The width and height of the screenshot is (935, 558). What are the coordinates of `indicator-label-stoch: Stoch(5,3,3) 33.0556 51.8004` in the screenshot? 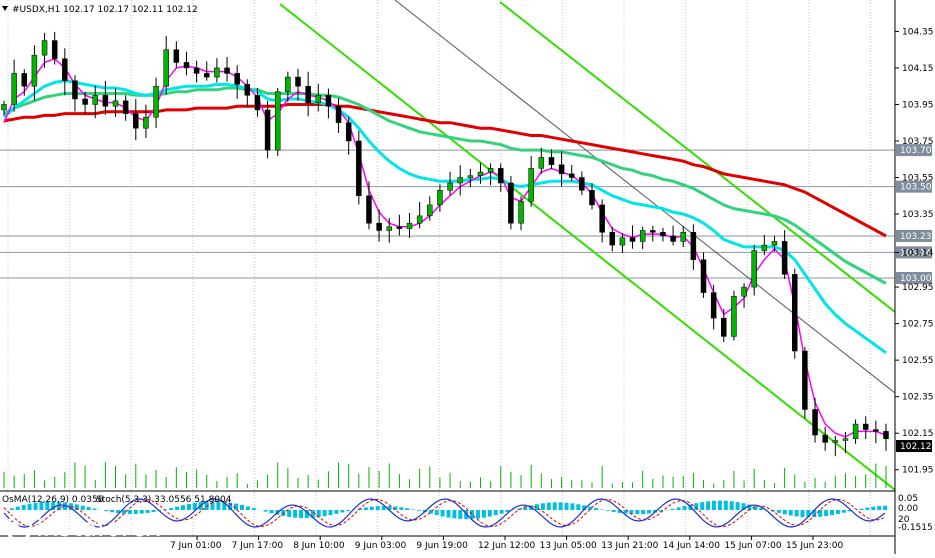 It's located at (164, 500).